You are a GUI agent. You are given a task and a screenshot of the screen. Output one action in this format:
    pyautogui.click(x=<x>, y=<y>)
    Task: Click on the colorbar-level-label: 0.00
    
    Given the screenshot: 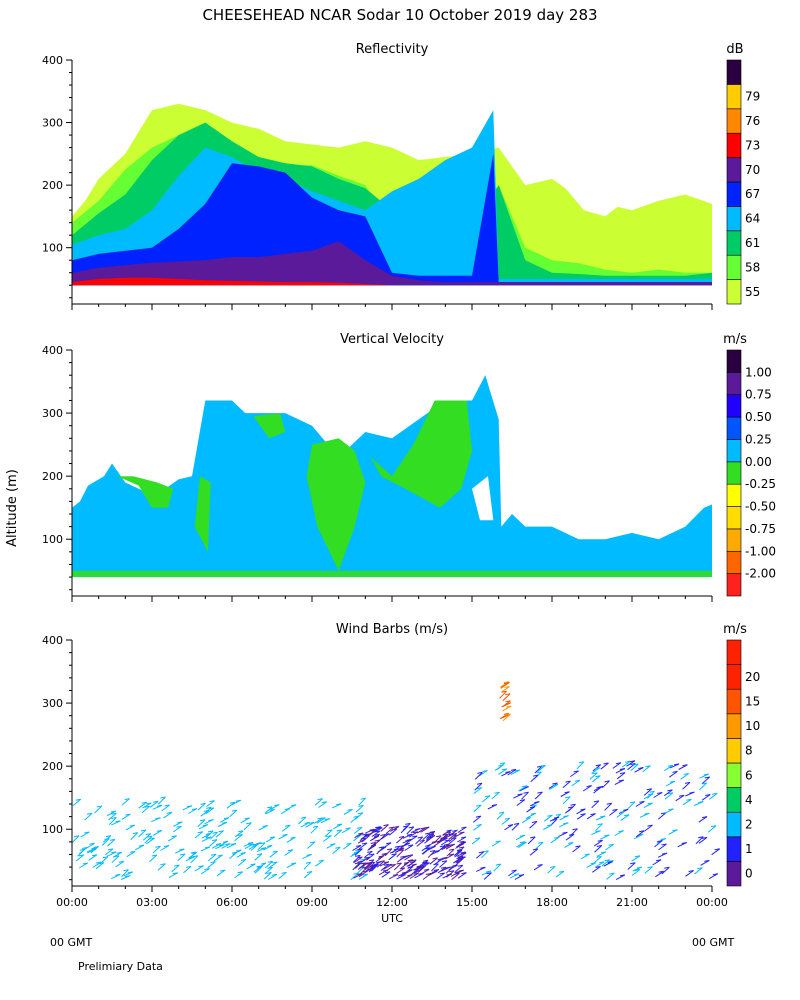 What is the action you would take?
    pyautogui.click(x=758, y=462)
    